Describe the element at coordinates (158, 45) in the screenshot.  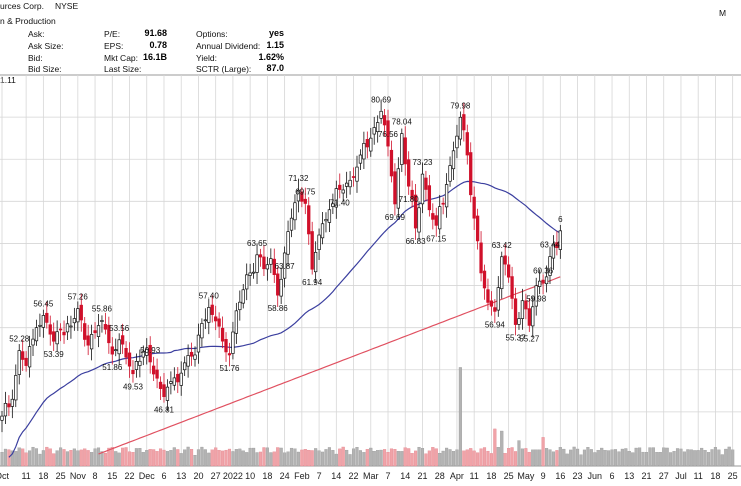
I see `eps-value: 0.78` at that location.